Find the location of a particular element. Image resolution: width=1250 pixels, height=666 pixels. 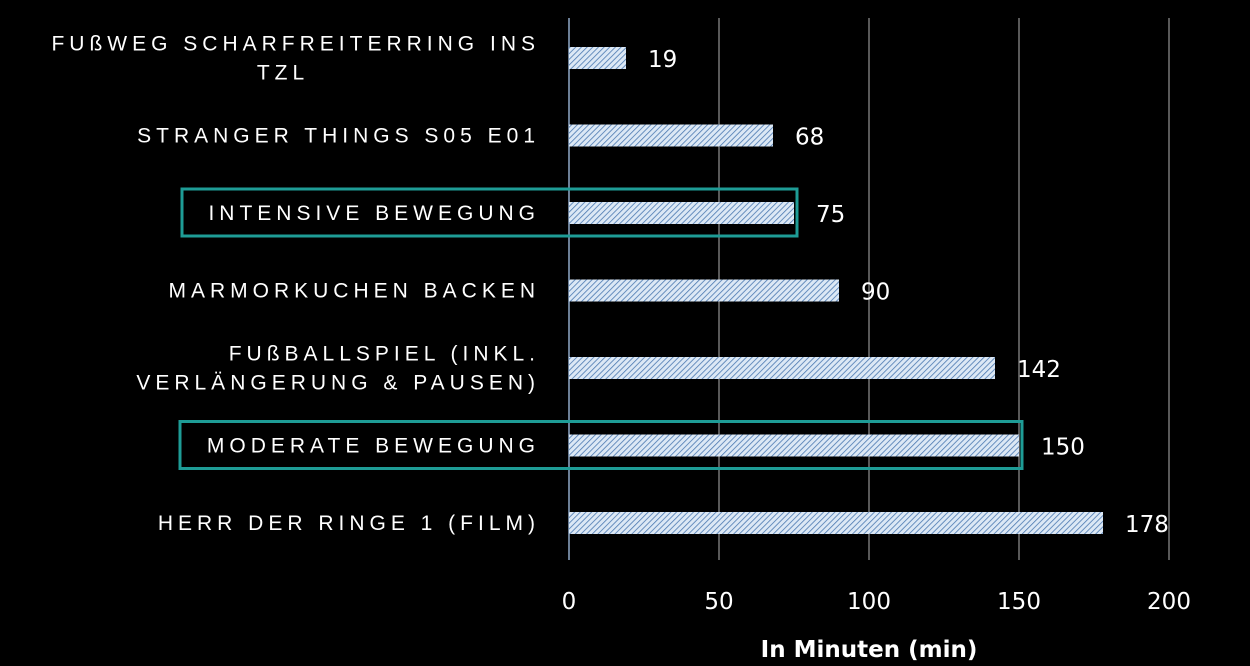

x-tick-label: 50 is located at coordinates (718, 602).